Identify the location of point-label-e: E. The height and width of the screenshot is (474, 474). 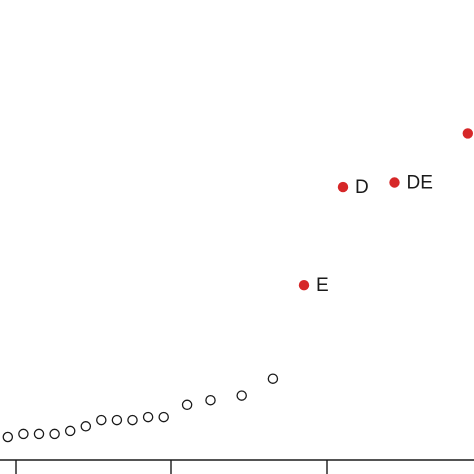
(322, 285).